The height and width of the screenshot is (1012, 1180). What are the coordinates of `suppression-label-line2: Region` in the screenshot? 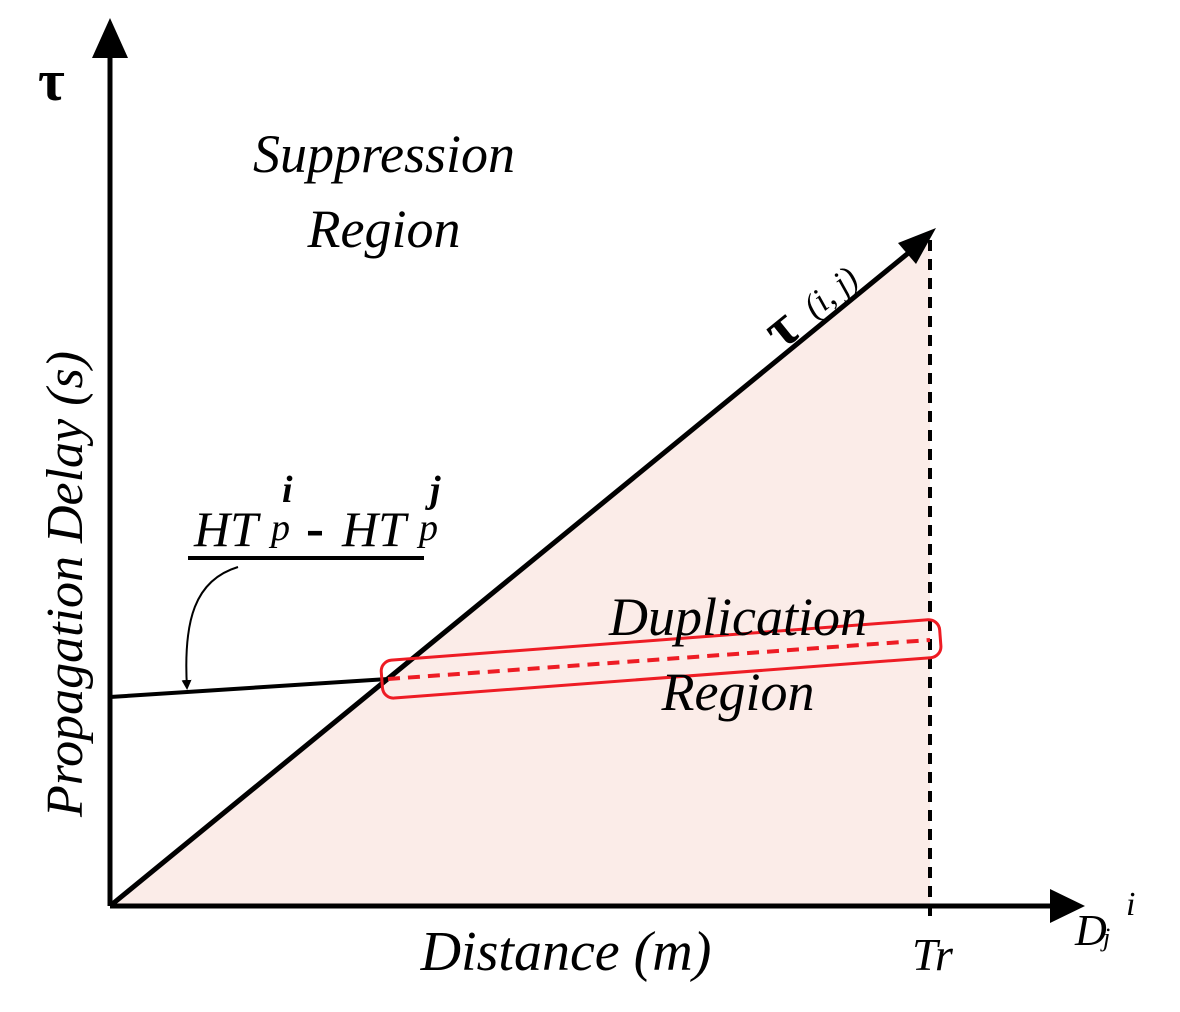 It's located at (384, 229).